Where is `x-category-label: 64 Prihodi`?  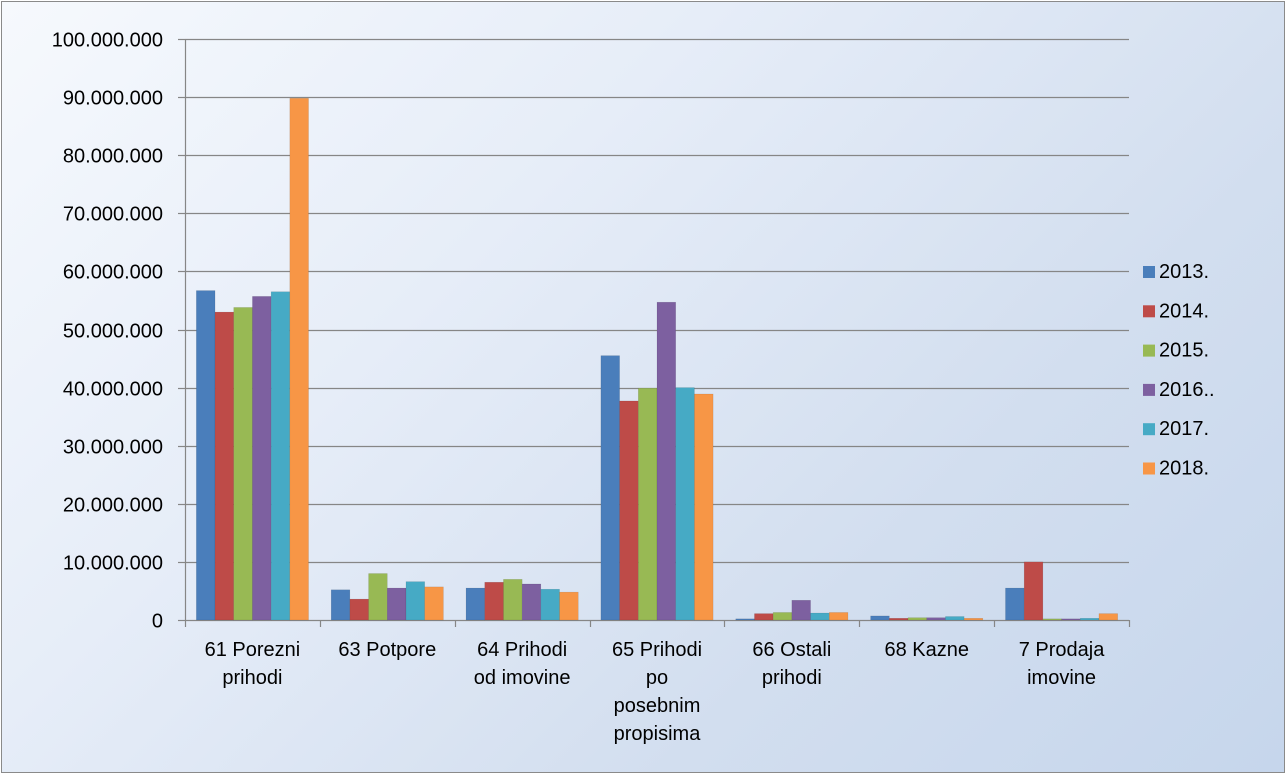
x-category-label: 64 Prihodi is located at coordinates (522, 650).